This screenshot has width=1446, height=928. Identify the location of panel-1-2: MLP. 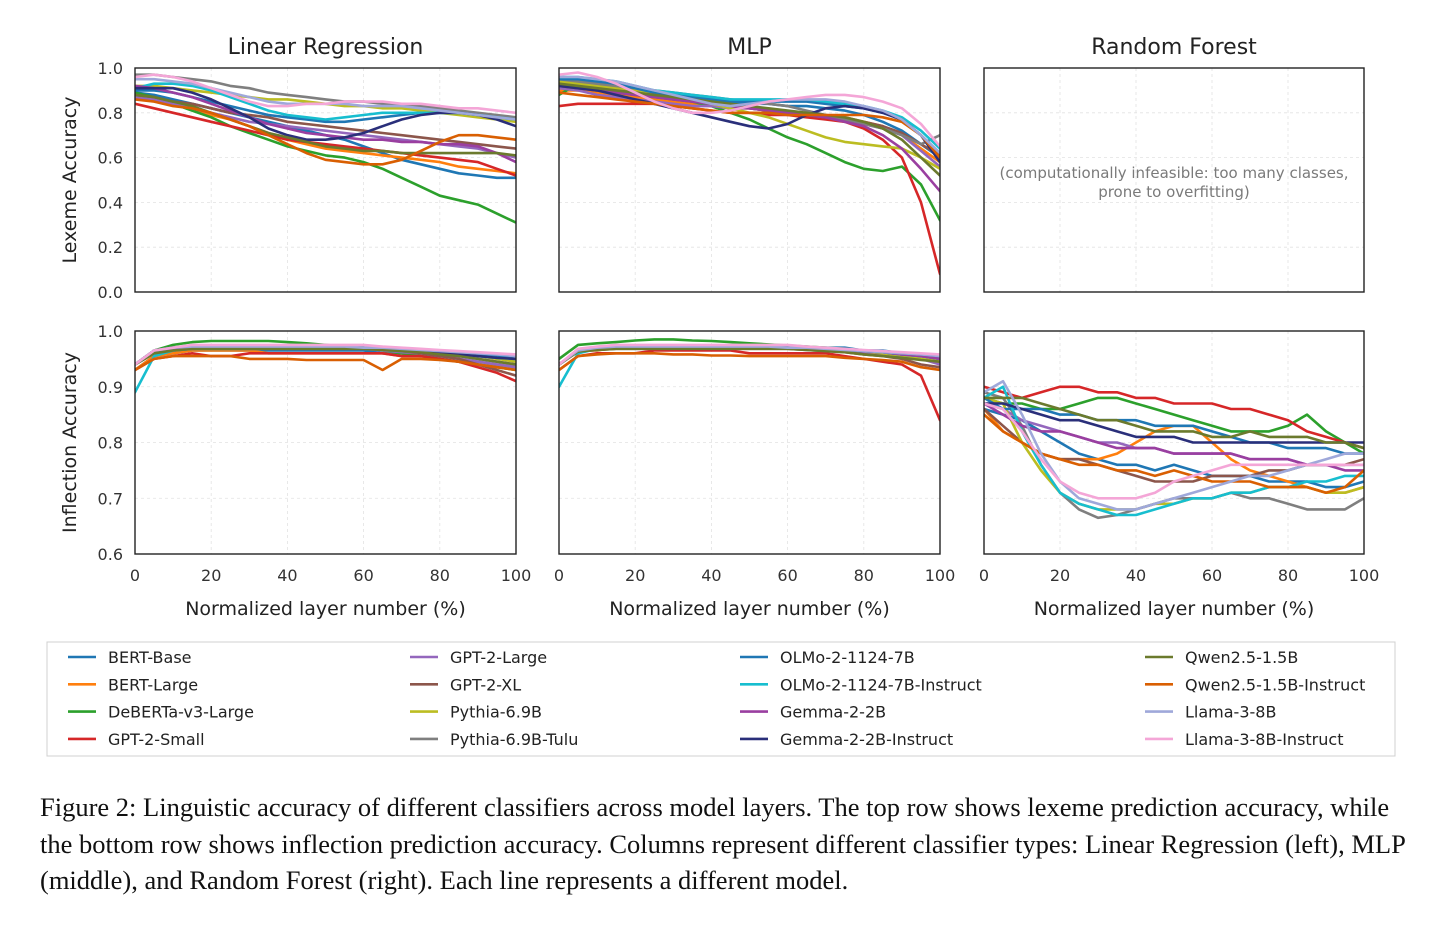
(749, 164).